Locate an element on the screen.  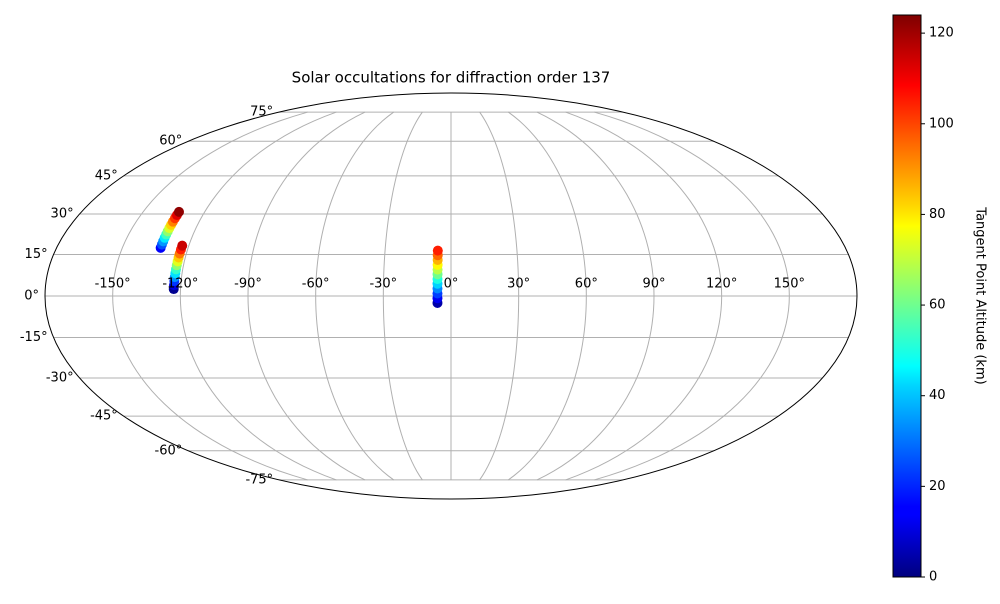
colorbar-tick-label: 120 is located at coordinates (941, 33).